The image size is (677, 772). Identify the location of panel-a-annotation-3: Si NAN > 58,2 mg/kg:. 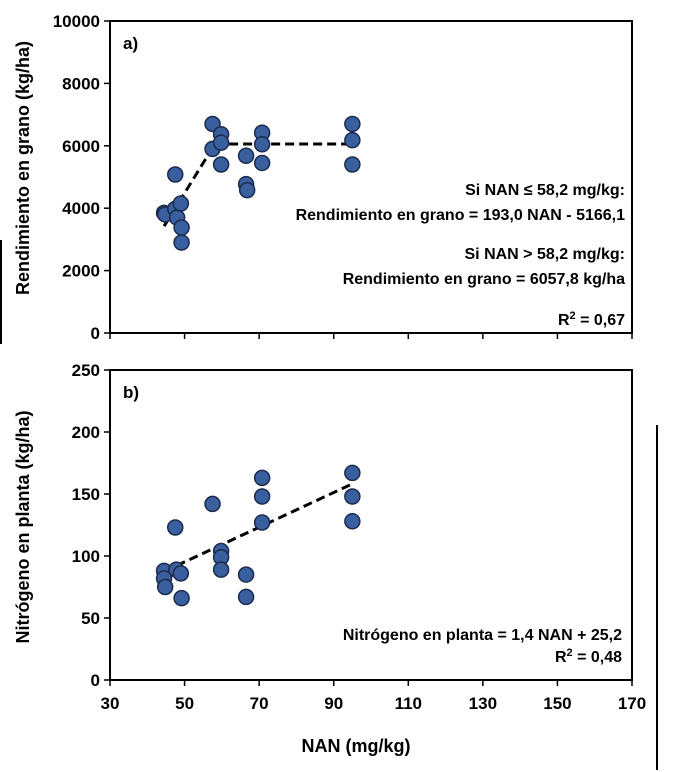
(545, 254).